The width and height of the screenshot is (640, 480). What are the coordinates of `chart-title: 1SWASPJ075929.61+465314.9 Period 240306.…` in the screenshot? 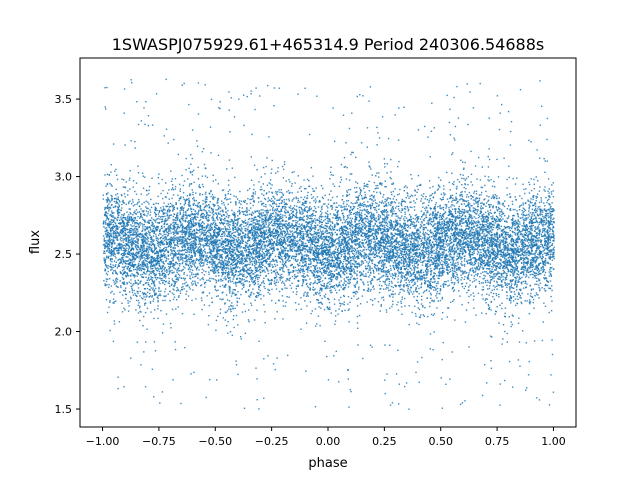 It's located at (328, 44).